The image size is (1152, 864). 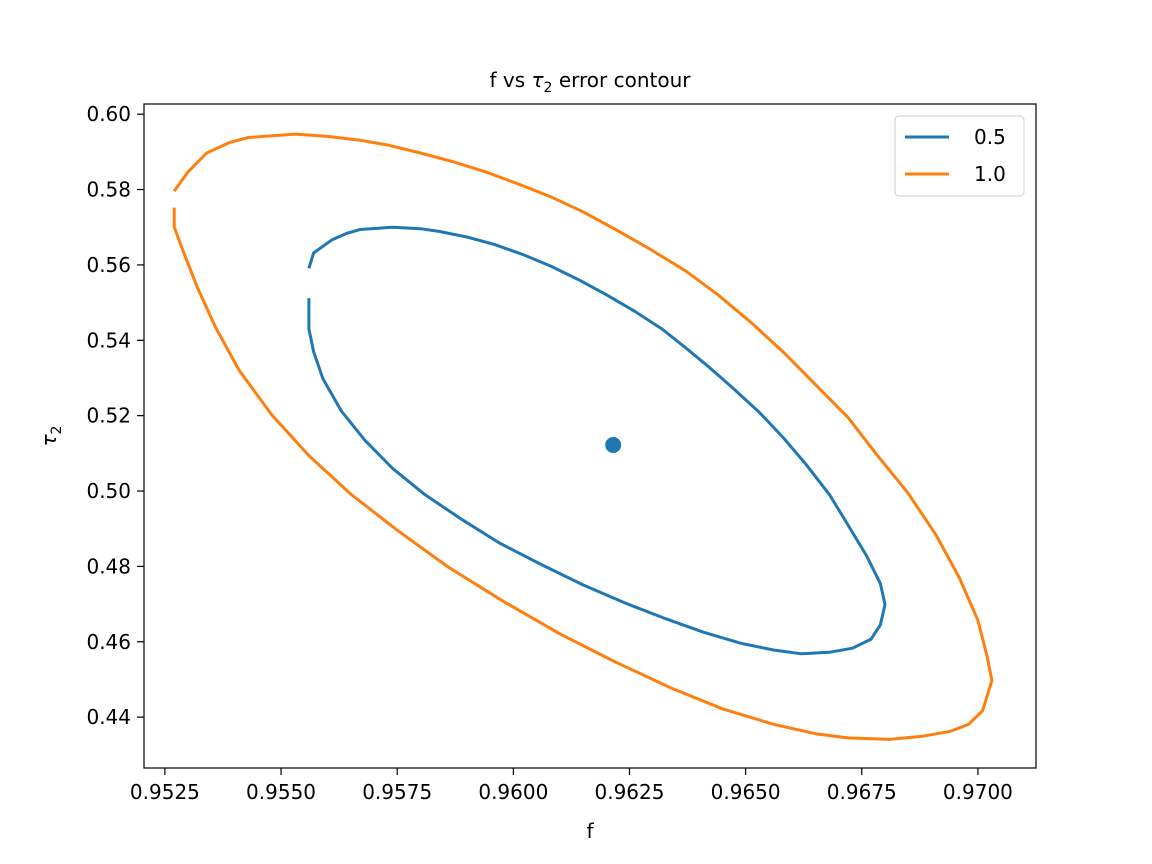 I want to click on chart-title: f vs τ2 error contour, so click(x=590, y=82).